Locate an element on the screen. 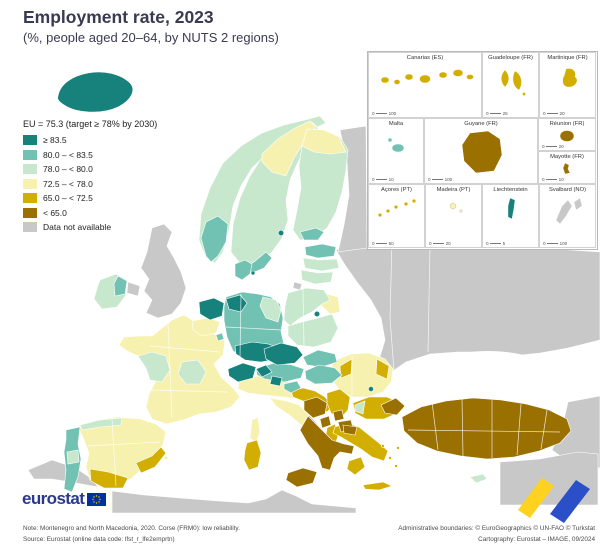 Image resolution: width=600 pixels, height=547 pixels. norway-south is located at coordinates (214, 239).